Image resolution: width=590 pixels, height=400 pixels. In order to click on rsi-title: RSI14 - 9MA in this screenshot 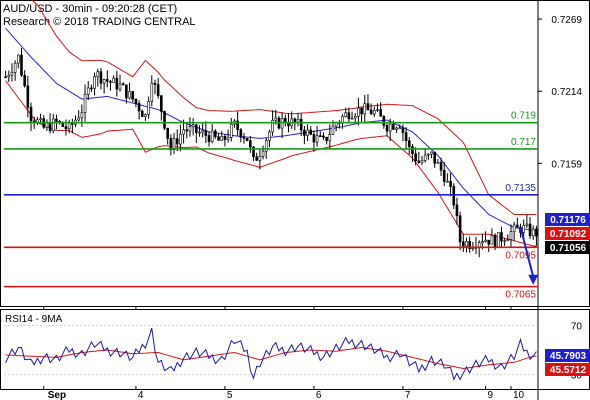, I will do `click(34, 319)`.